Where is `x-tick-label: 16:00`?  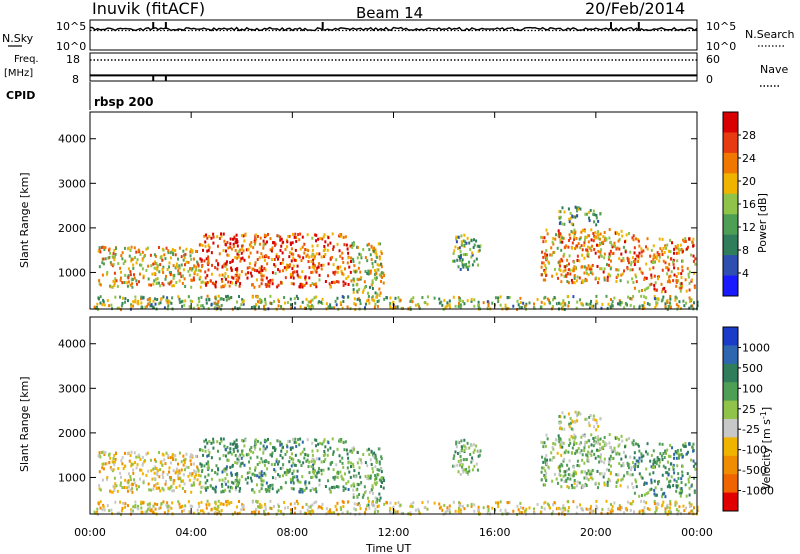 x-tick-label: 16:00 is located at coordinates (495, 532).